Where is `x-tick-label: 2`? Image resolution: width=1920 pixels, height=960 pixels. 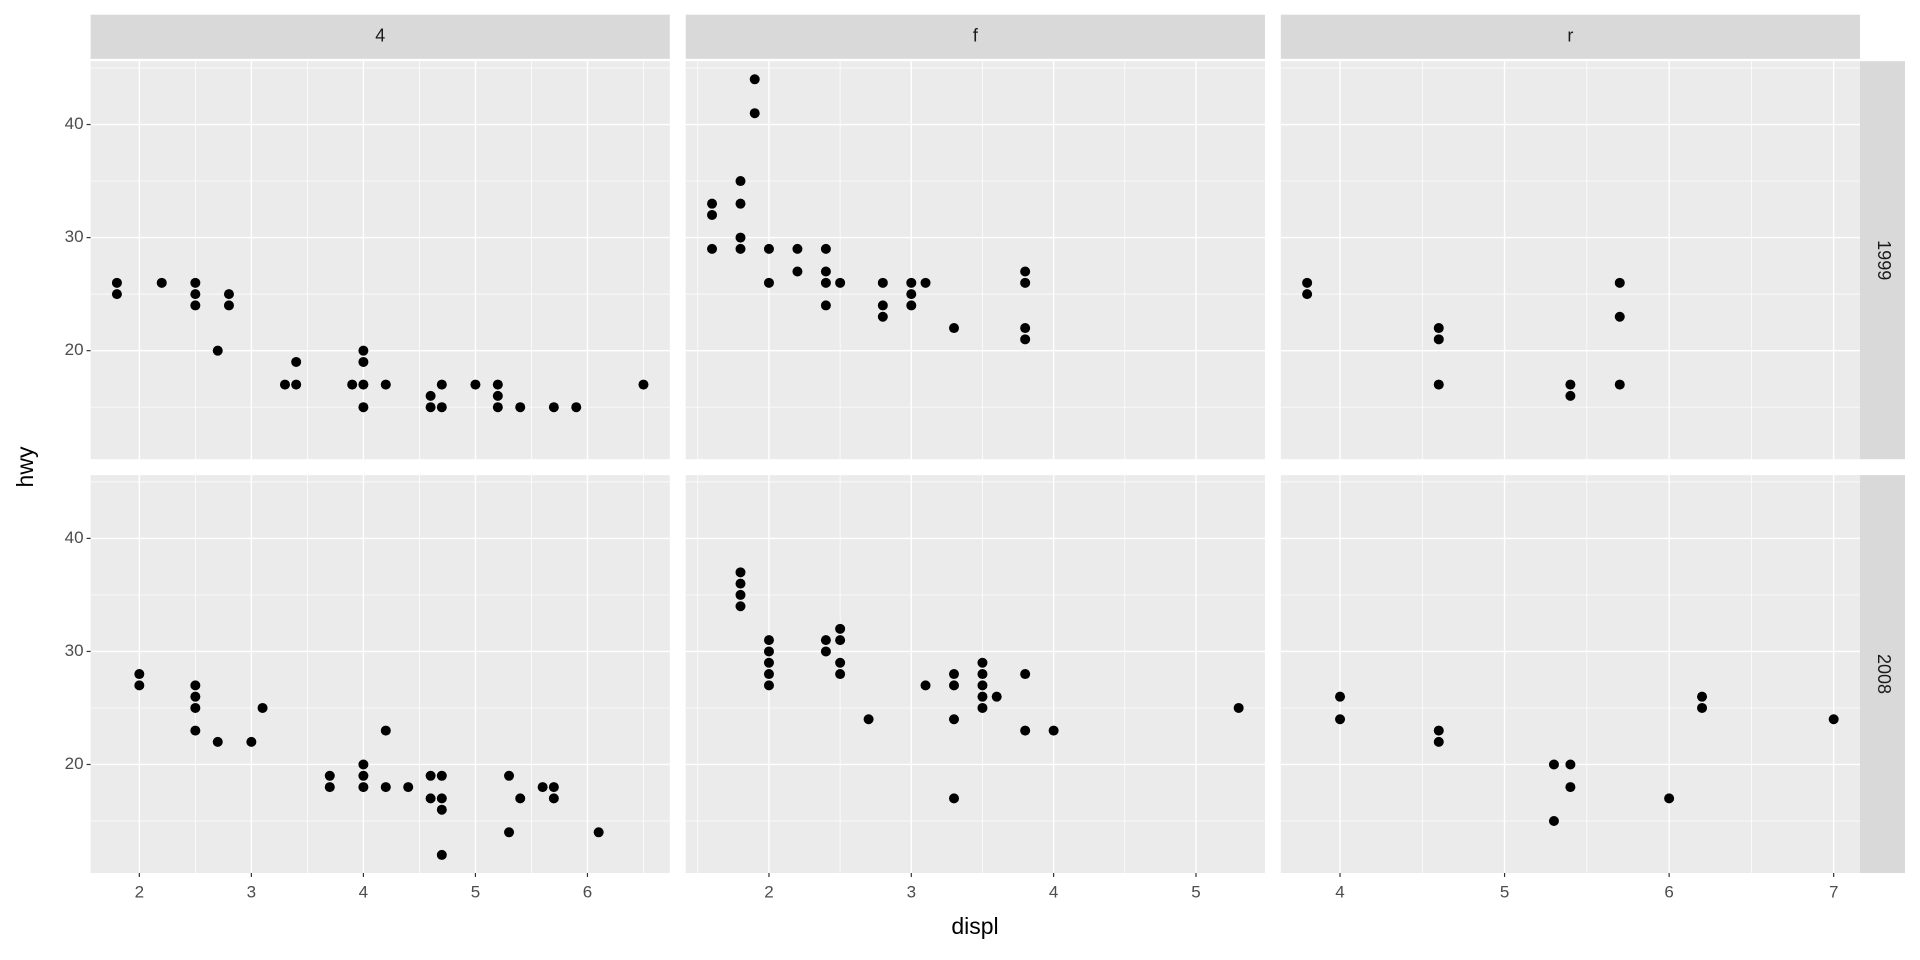
x-tick-label: 2 is located at coordinates (139, 891).